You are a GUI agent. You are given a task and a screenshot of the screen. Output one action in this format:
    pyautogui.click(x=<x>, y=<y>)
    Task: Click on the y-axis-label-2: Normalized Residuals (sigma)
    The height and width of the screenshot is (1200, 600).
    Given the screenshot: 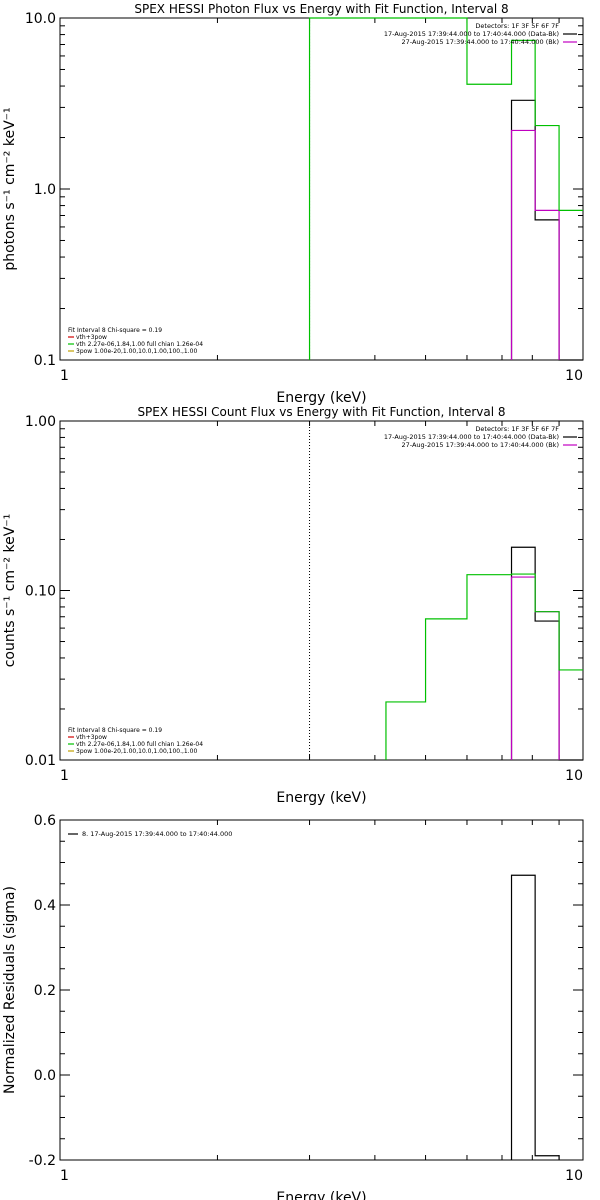 What is the action you would take?
    pyautogui.click(x=10, y=990)
    